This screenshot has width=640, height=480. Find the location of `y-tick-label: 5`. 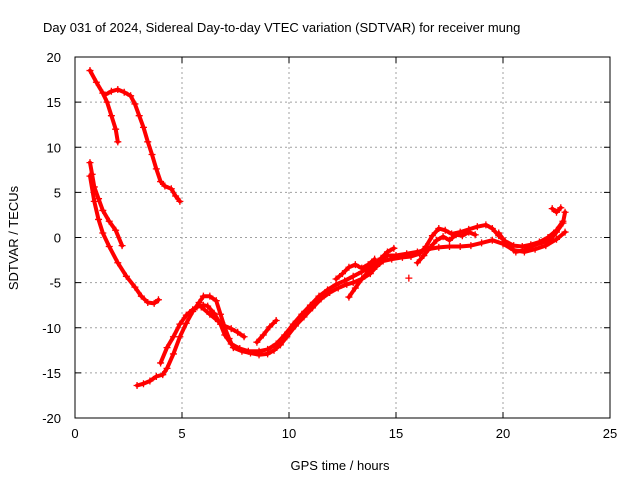

y-tick-label: 5 is located at coordinates (57, 192).